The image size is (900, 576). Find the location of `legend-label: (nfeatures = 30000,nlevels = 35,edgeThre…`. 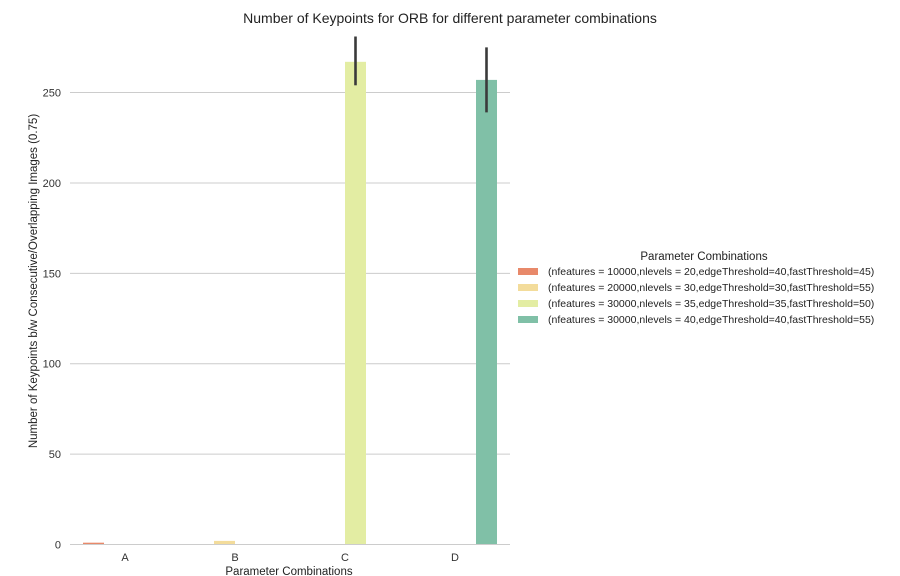

legend-label: (nfeatures = 30000,nlevels = 35,edgeThre… is located at coordinates (711, 304).